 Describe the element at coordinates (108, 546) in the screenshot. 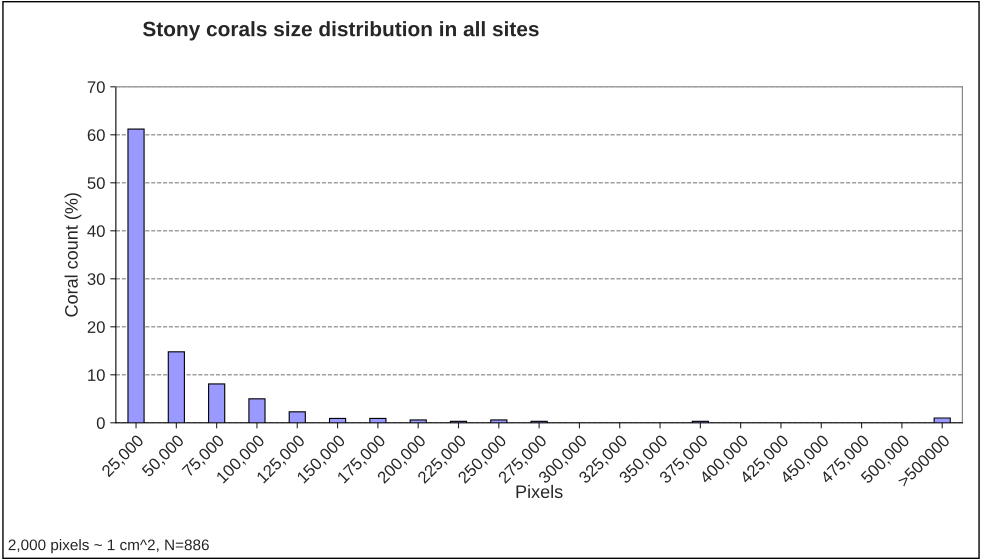

I see `text: 2,000 pixels ~ 1 cm^2, N=886` at that location.